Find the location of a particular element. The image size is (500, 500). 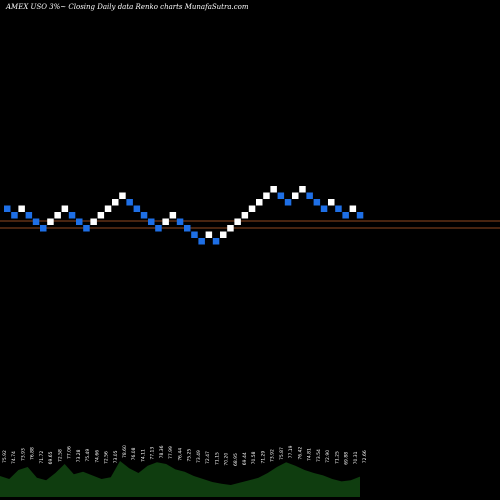

volume-label: 70.31 is located at coordinates (356, 457).